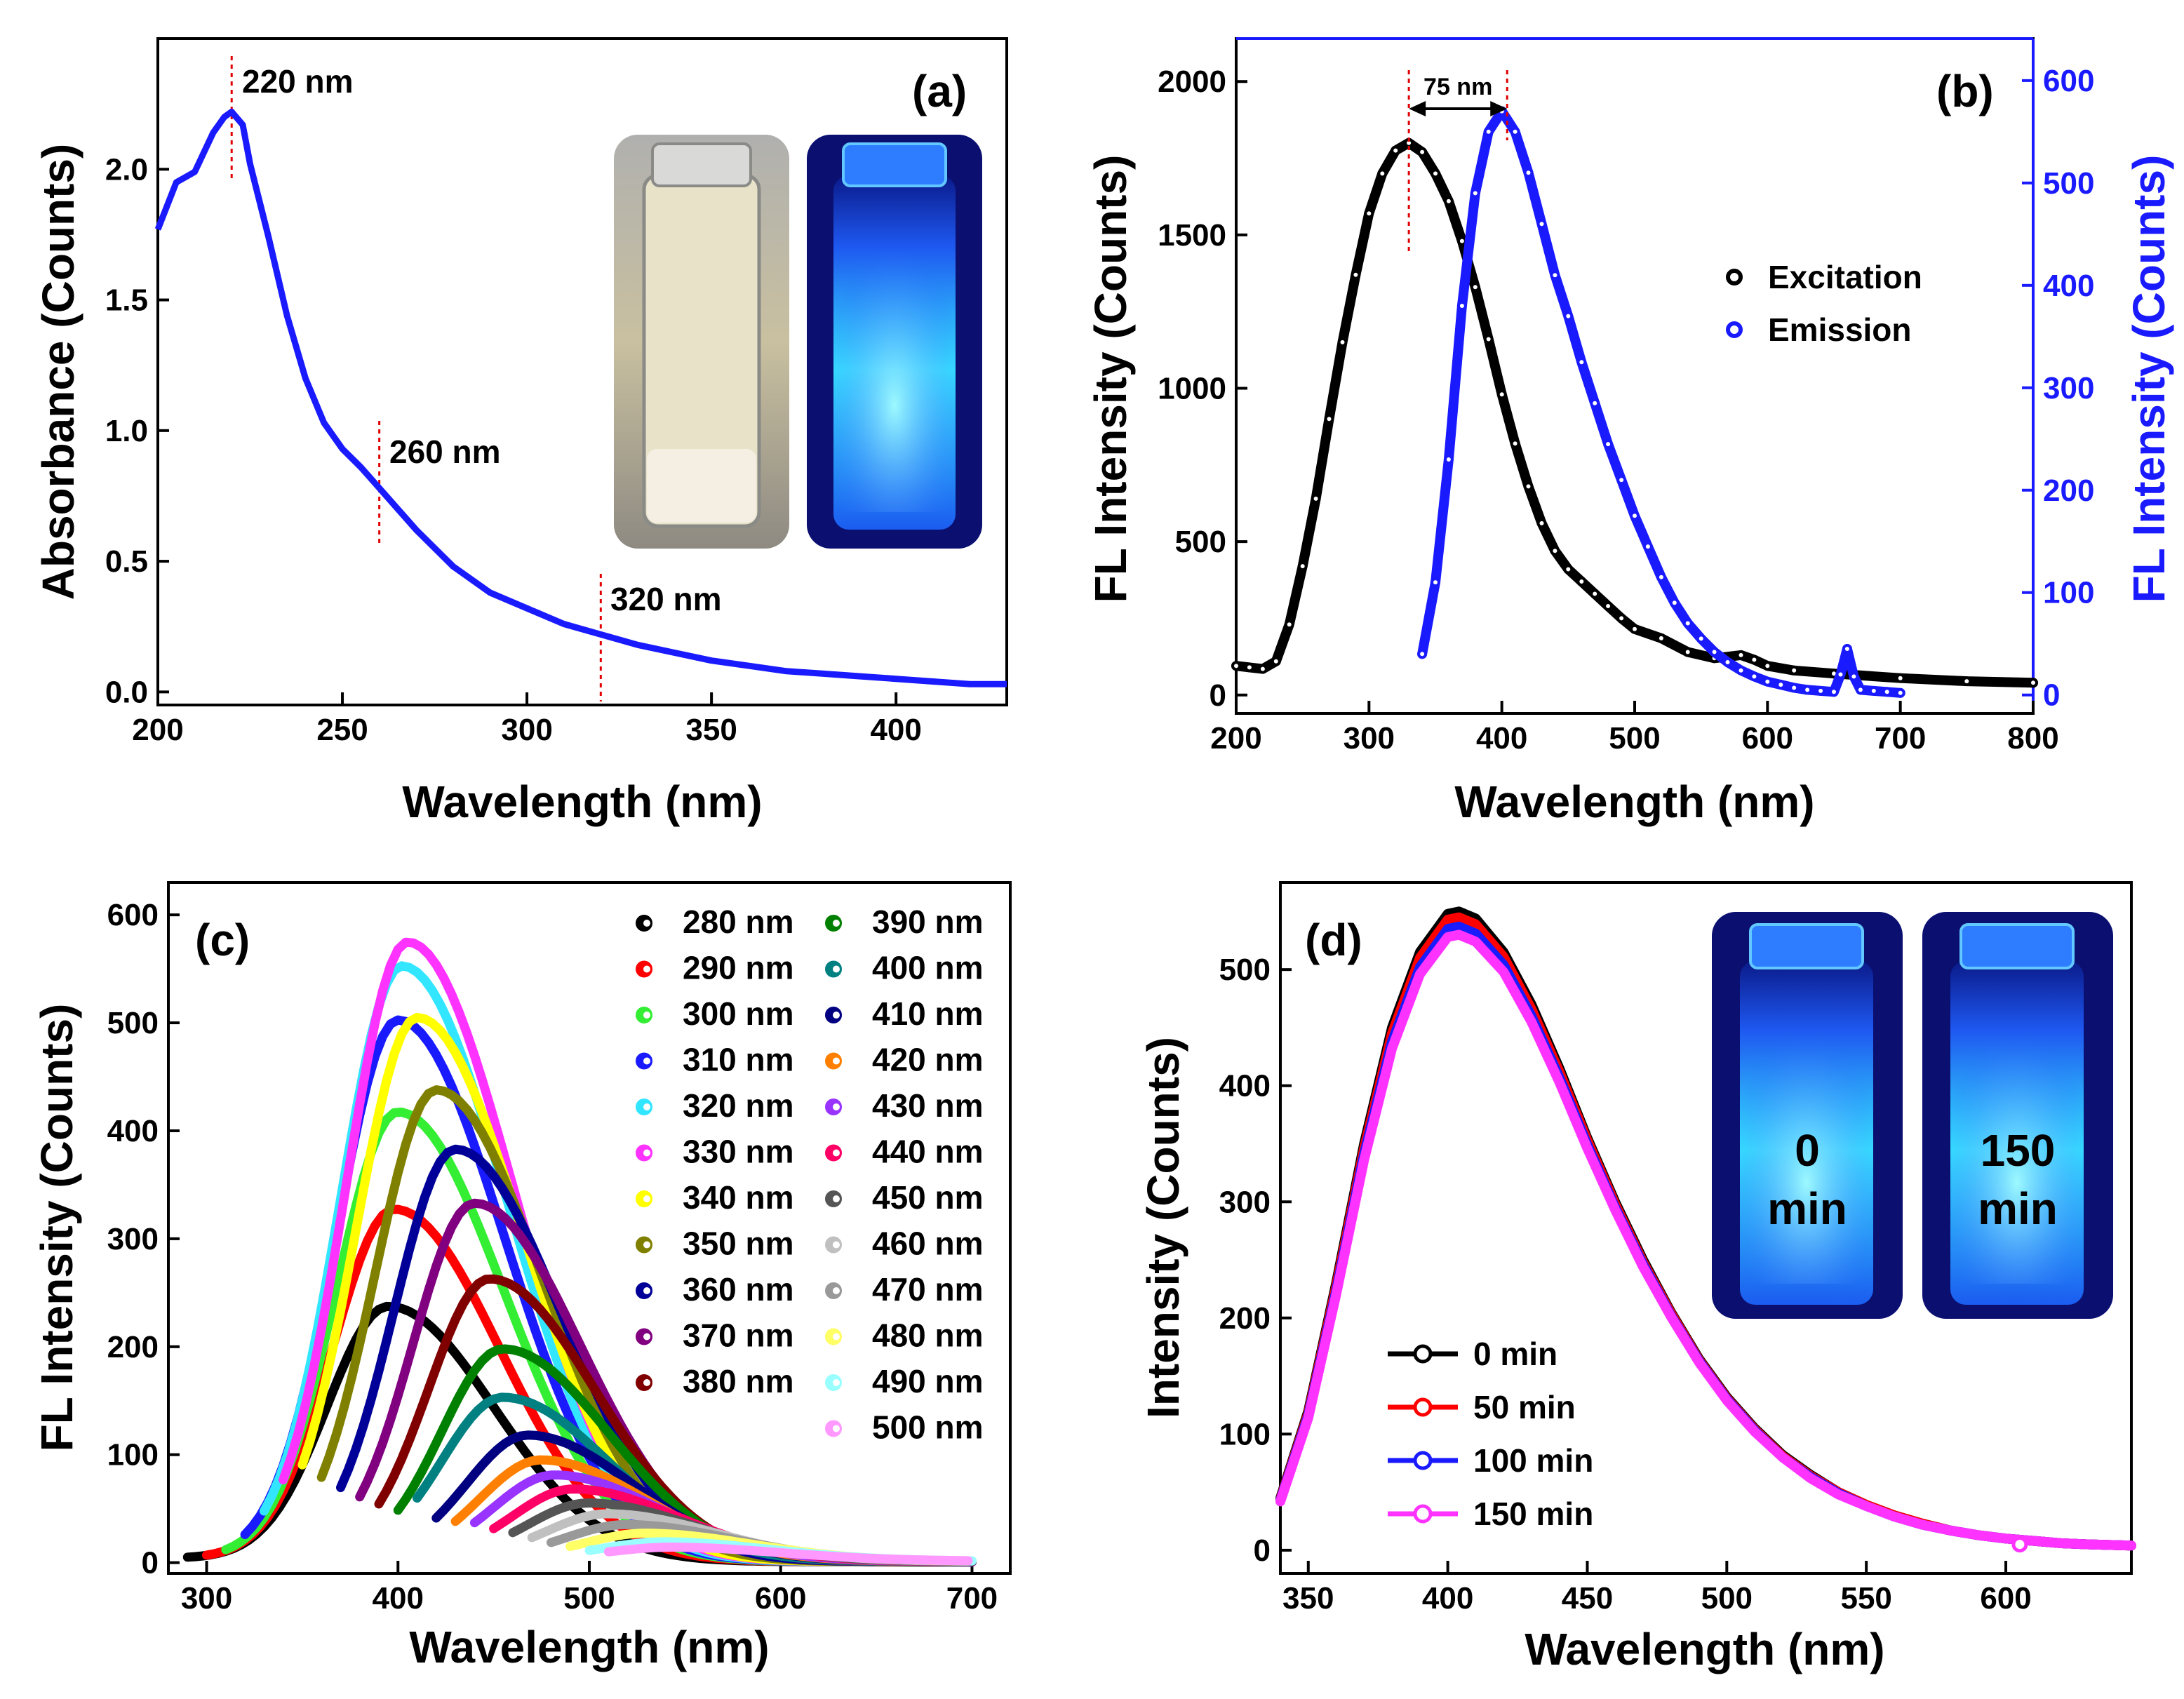 This screenshot has height=1699, width=2184. What do you see at coordinates (928, 1105) in the screenshot?
I see `legend-label-430: 430 nm` at bounding box center [928, 1105].